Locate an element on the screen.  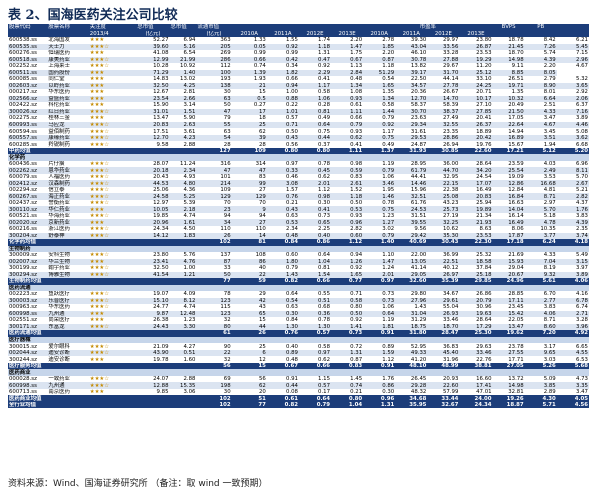
table-cell: 0.64 is located at coordinates (379, 314).